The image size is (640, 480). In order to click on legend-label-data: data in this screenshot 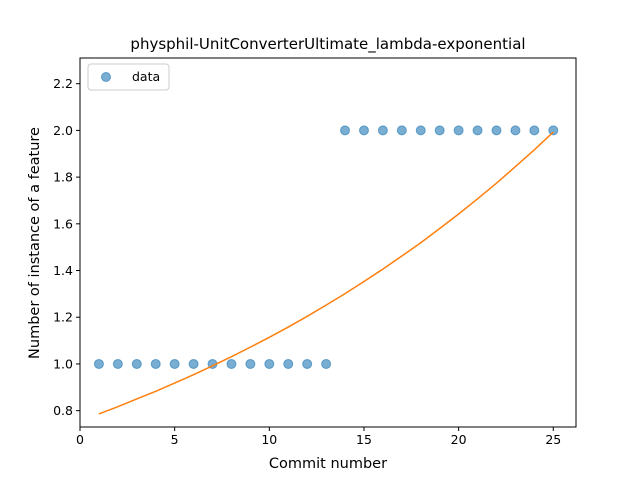, I will do `click(146, 76)`.